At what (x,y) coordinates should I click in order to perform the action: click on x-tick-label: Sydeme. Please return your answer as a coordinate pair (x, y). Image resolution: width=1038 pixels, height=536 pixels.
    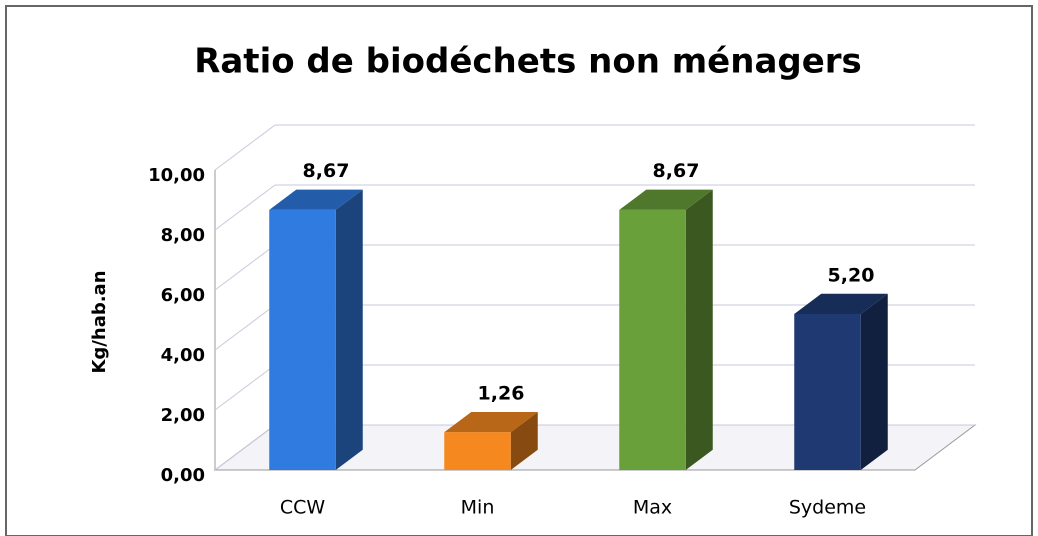
    Looking at the image, I should click on (827, 508).